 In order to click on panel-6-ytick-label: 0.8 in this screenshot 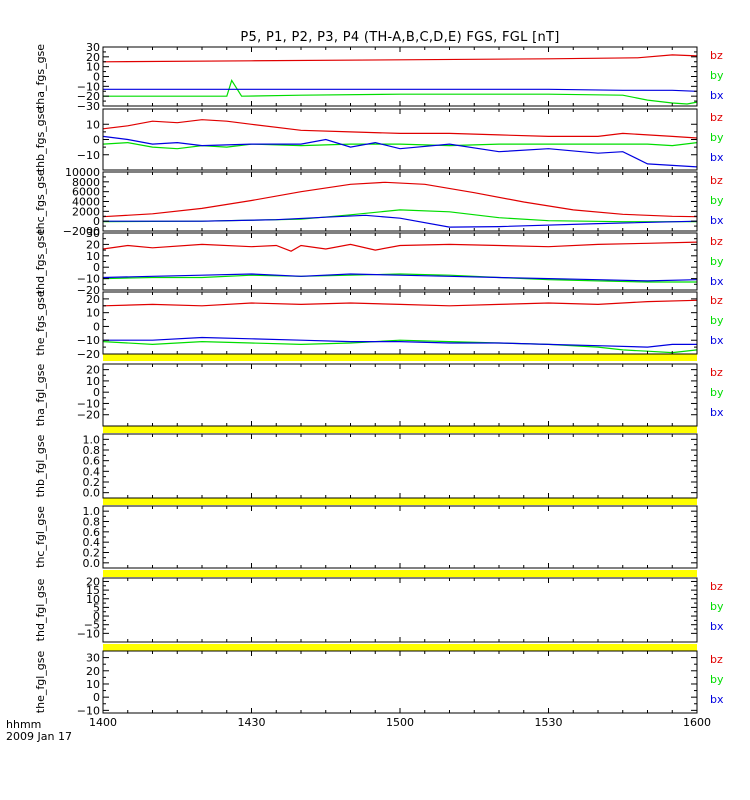, I will do `click(92, 450)`.